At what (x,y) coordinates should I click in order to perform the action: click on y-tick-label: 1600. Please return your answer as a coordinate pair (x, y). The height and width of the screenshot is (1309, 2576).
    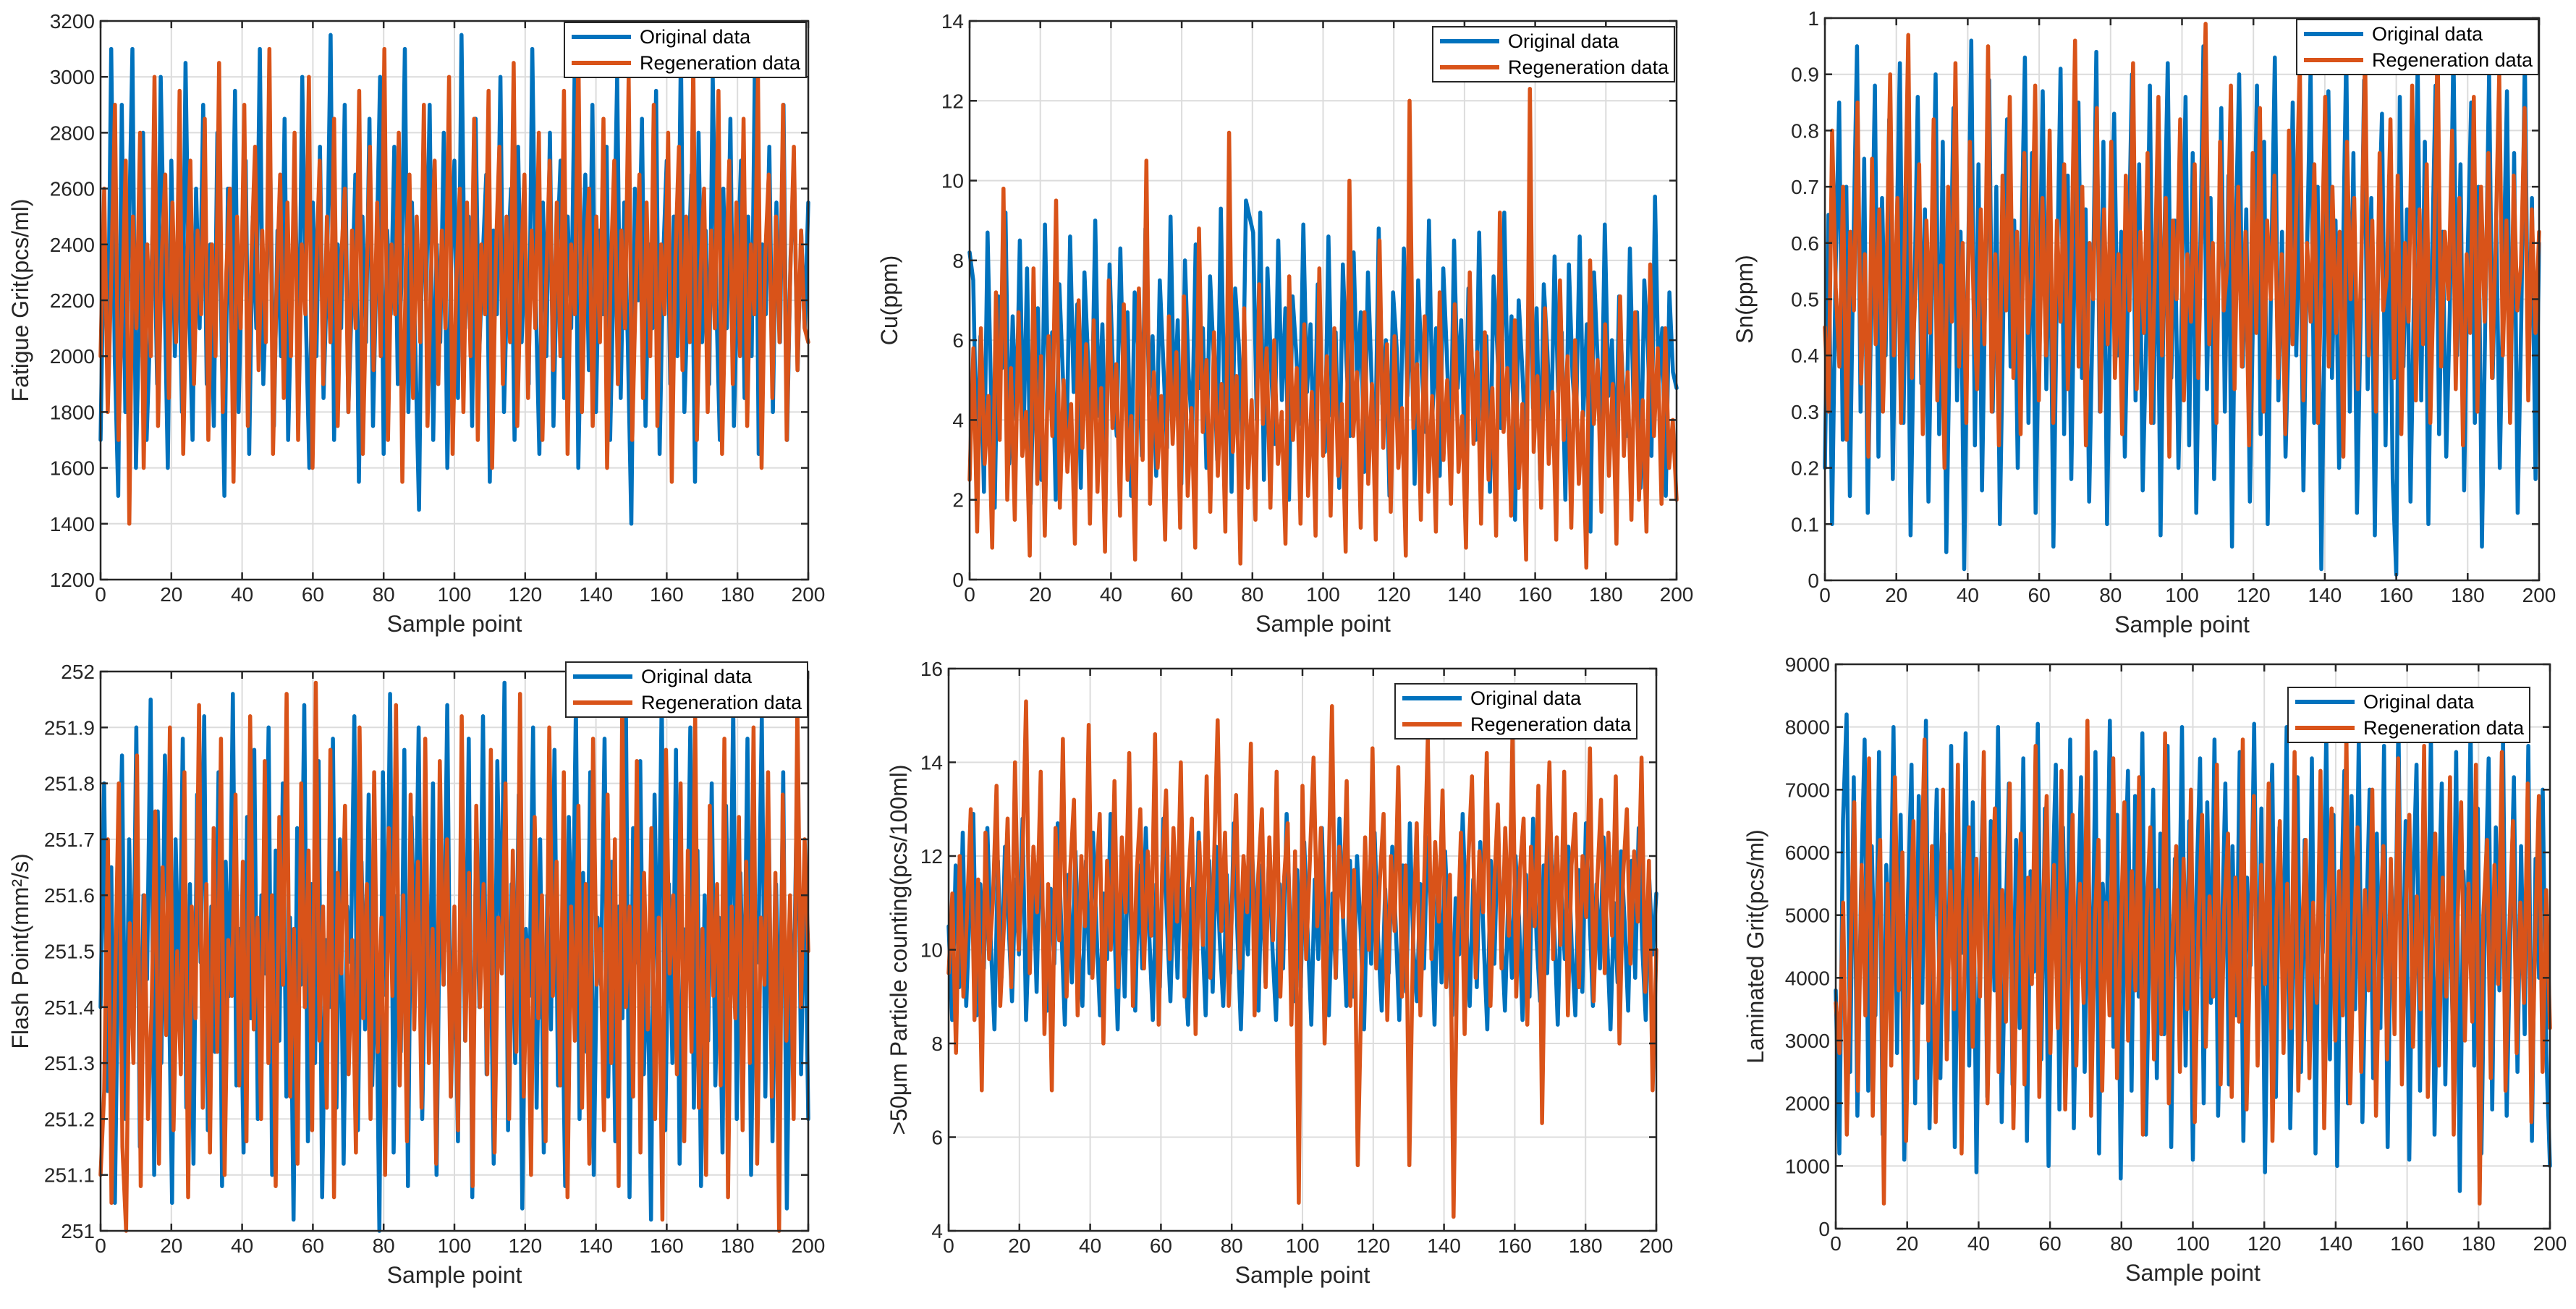
    Looking at the image, I should click on (72, 469).